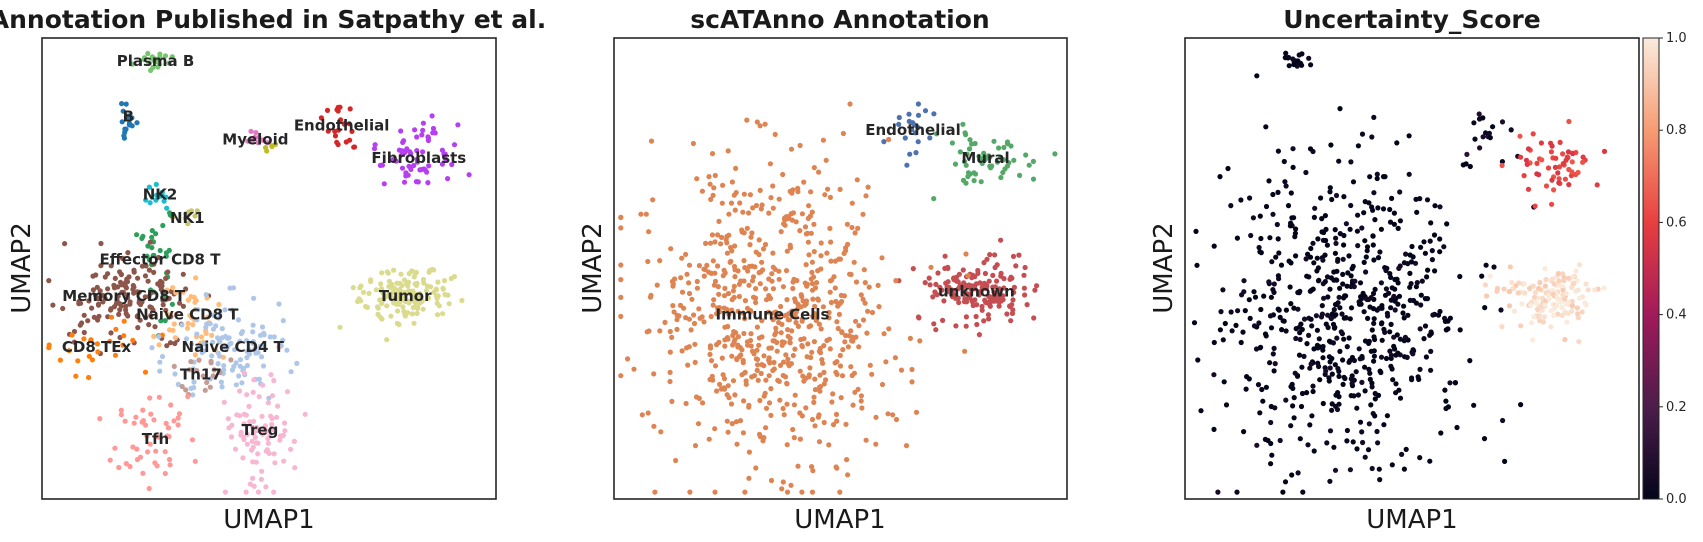 The width and height of the screenshot is (1703, 542). I want to click on colorbar-ticks: 0.00.20.40.60.81.0, so click(1673, 269).